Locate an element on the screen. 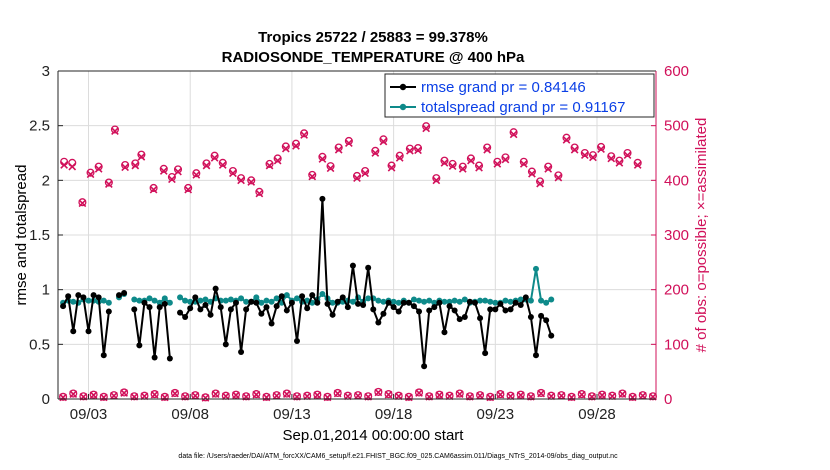  y-axis-right-label: # of obs: o=possible; ×=assimilated is located at coordinates (701, 235).